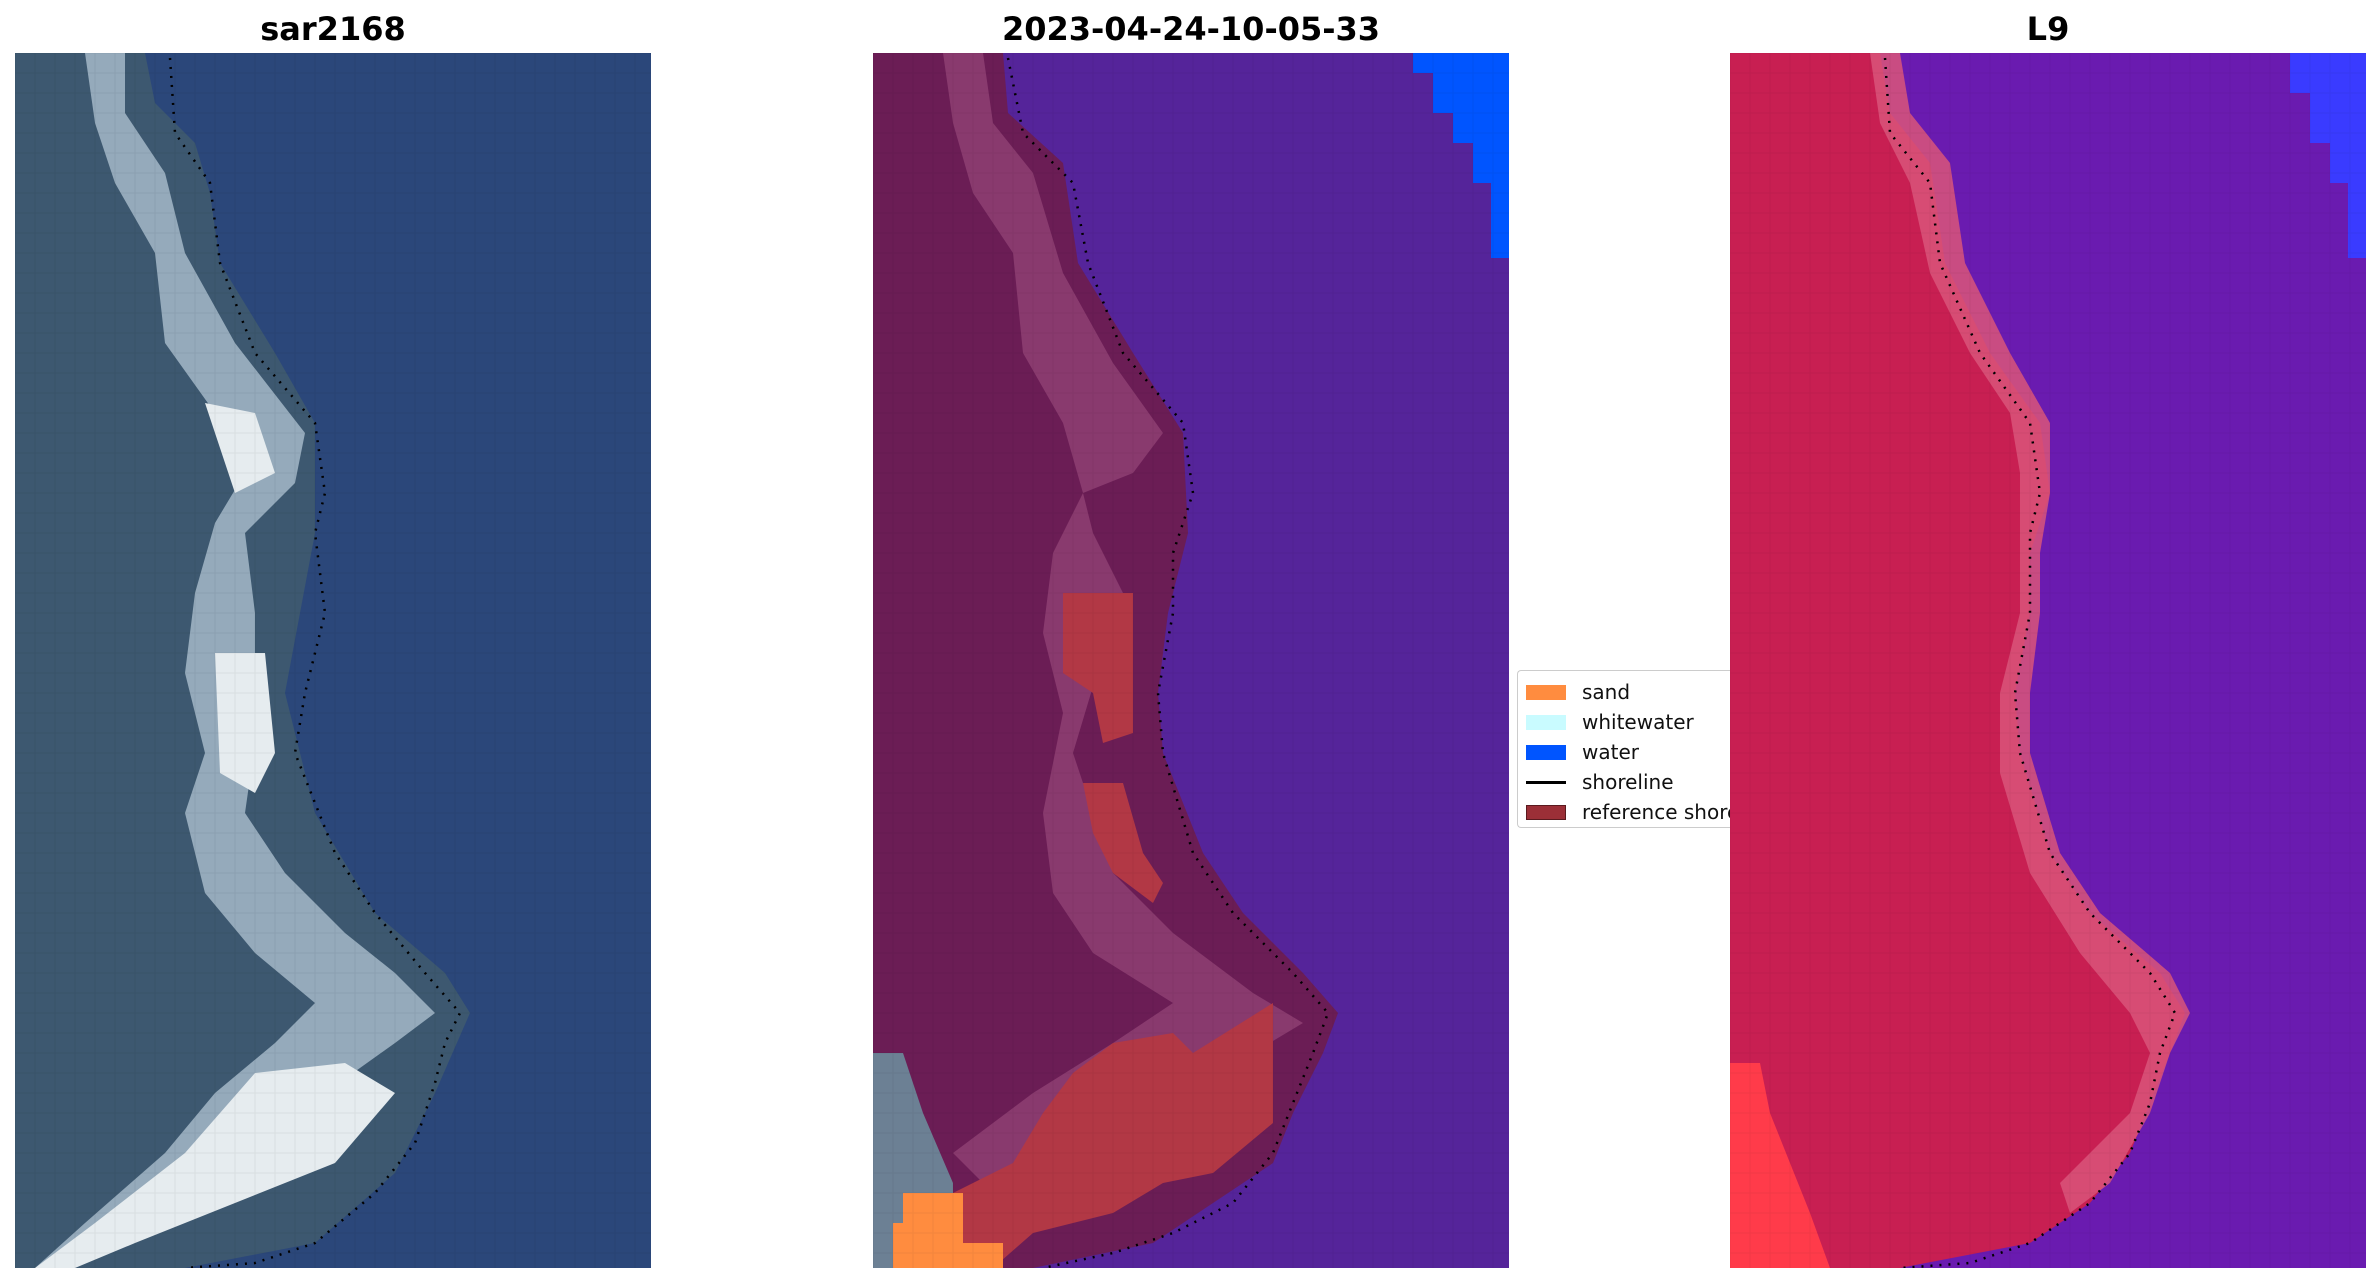  I want to click on legend-swatch-whitewater, so click(1546, 722).